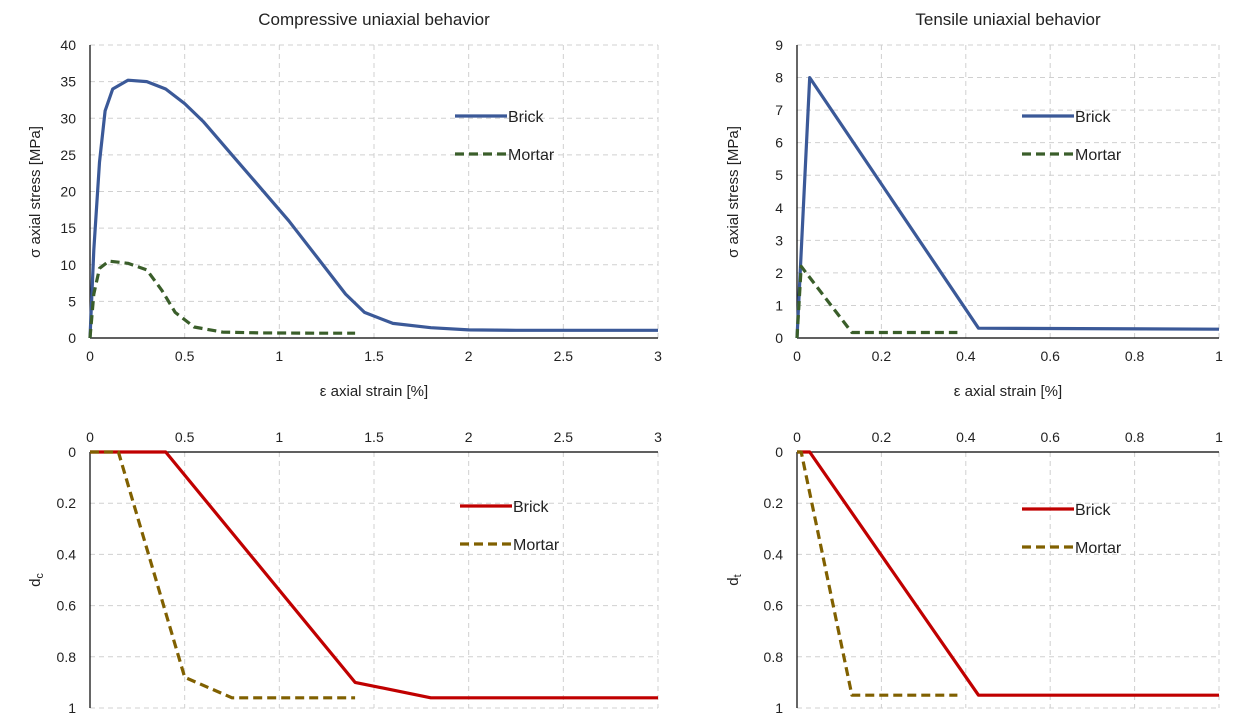  I want to click on damage-tensile-ytick-label: 0.8, so click(774, 657).